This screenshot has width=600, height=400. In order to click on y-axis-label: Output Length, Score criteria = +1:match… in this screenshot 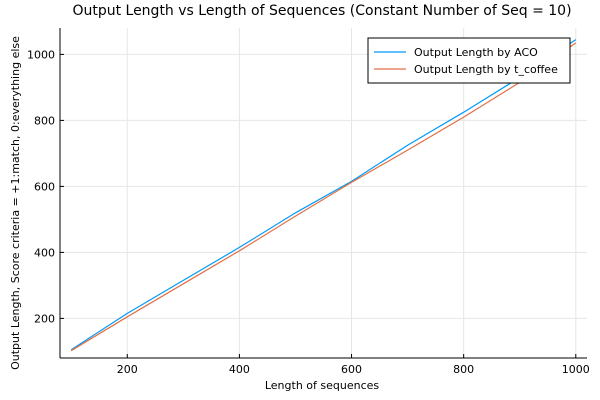, I will do `click(15, 203)`.